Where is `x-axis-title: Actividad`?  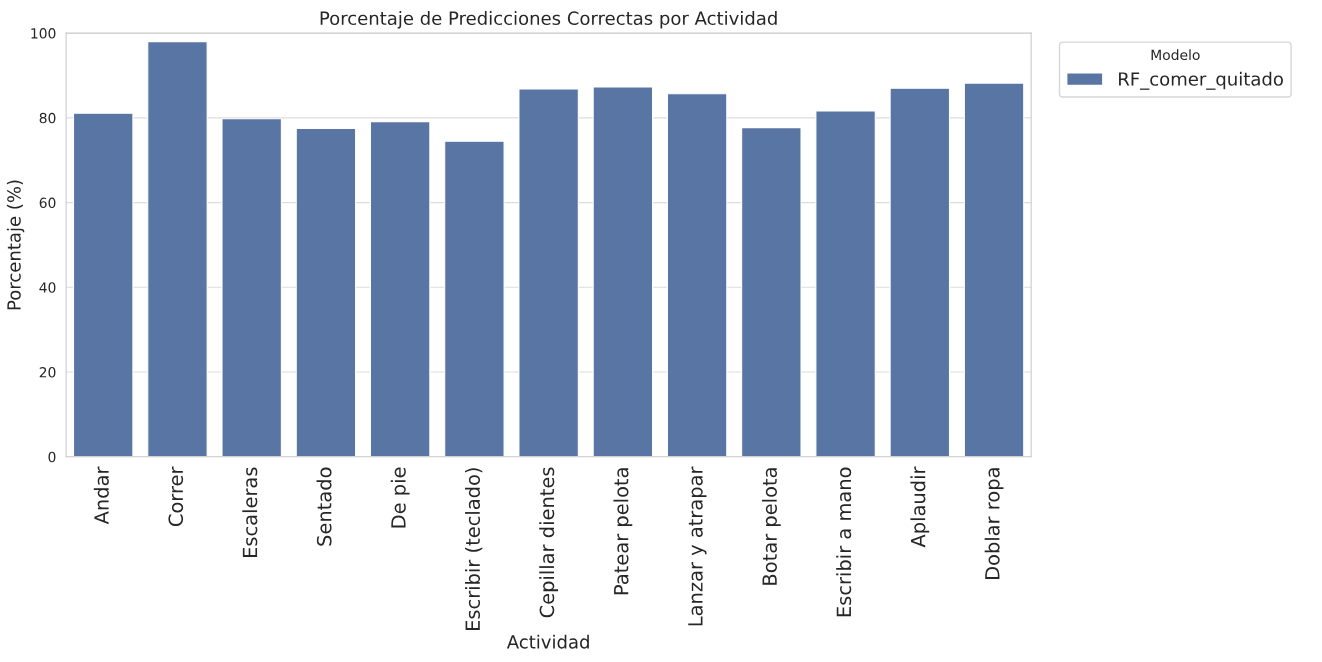
x-axis-title: Actividad is located at coordinates (547, 641).